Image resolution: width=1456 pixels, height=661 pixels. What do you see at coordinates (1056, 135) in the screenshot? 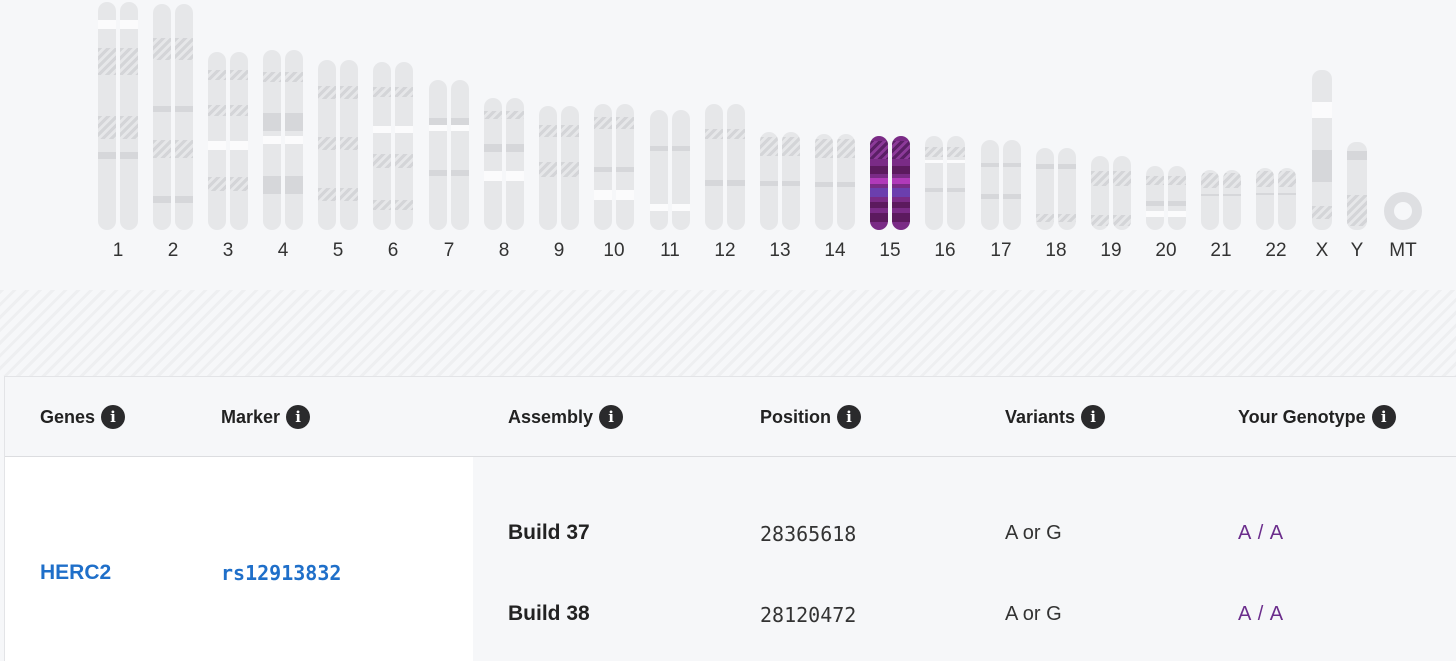
I see `chromosome-18: 18` at bounding box center [1056, 135].